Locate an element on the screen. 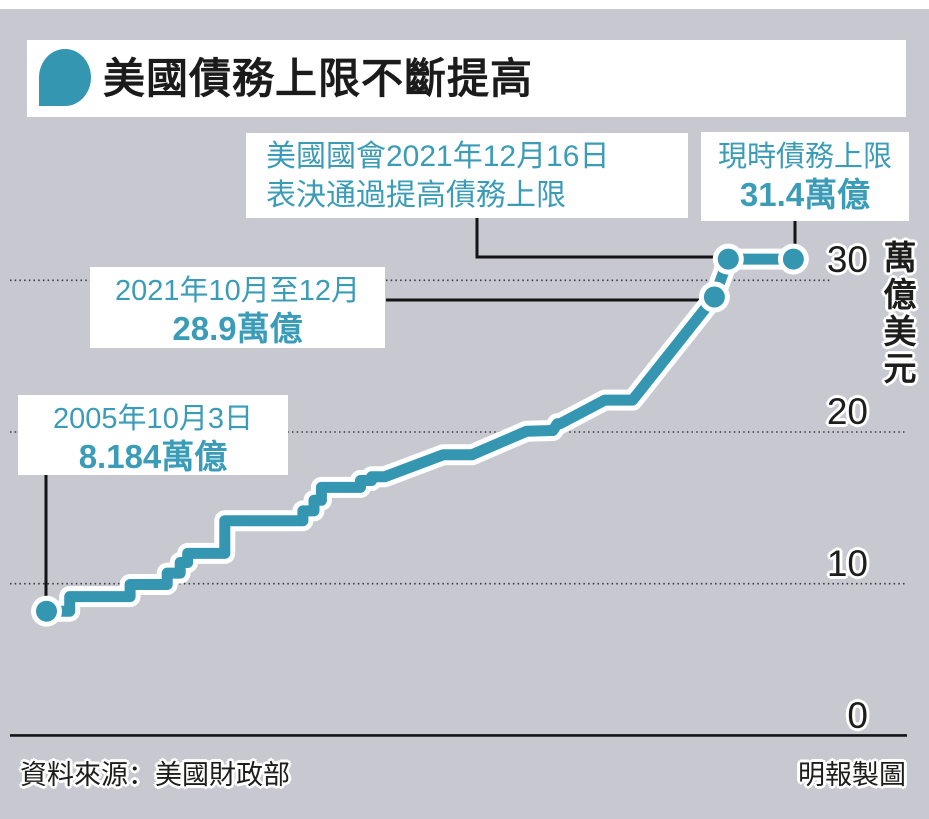 The image size is (929, 819). title-bar: 美國債務上限不斷提高 is located at coordinates (466, 78).